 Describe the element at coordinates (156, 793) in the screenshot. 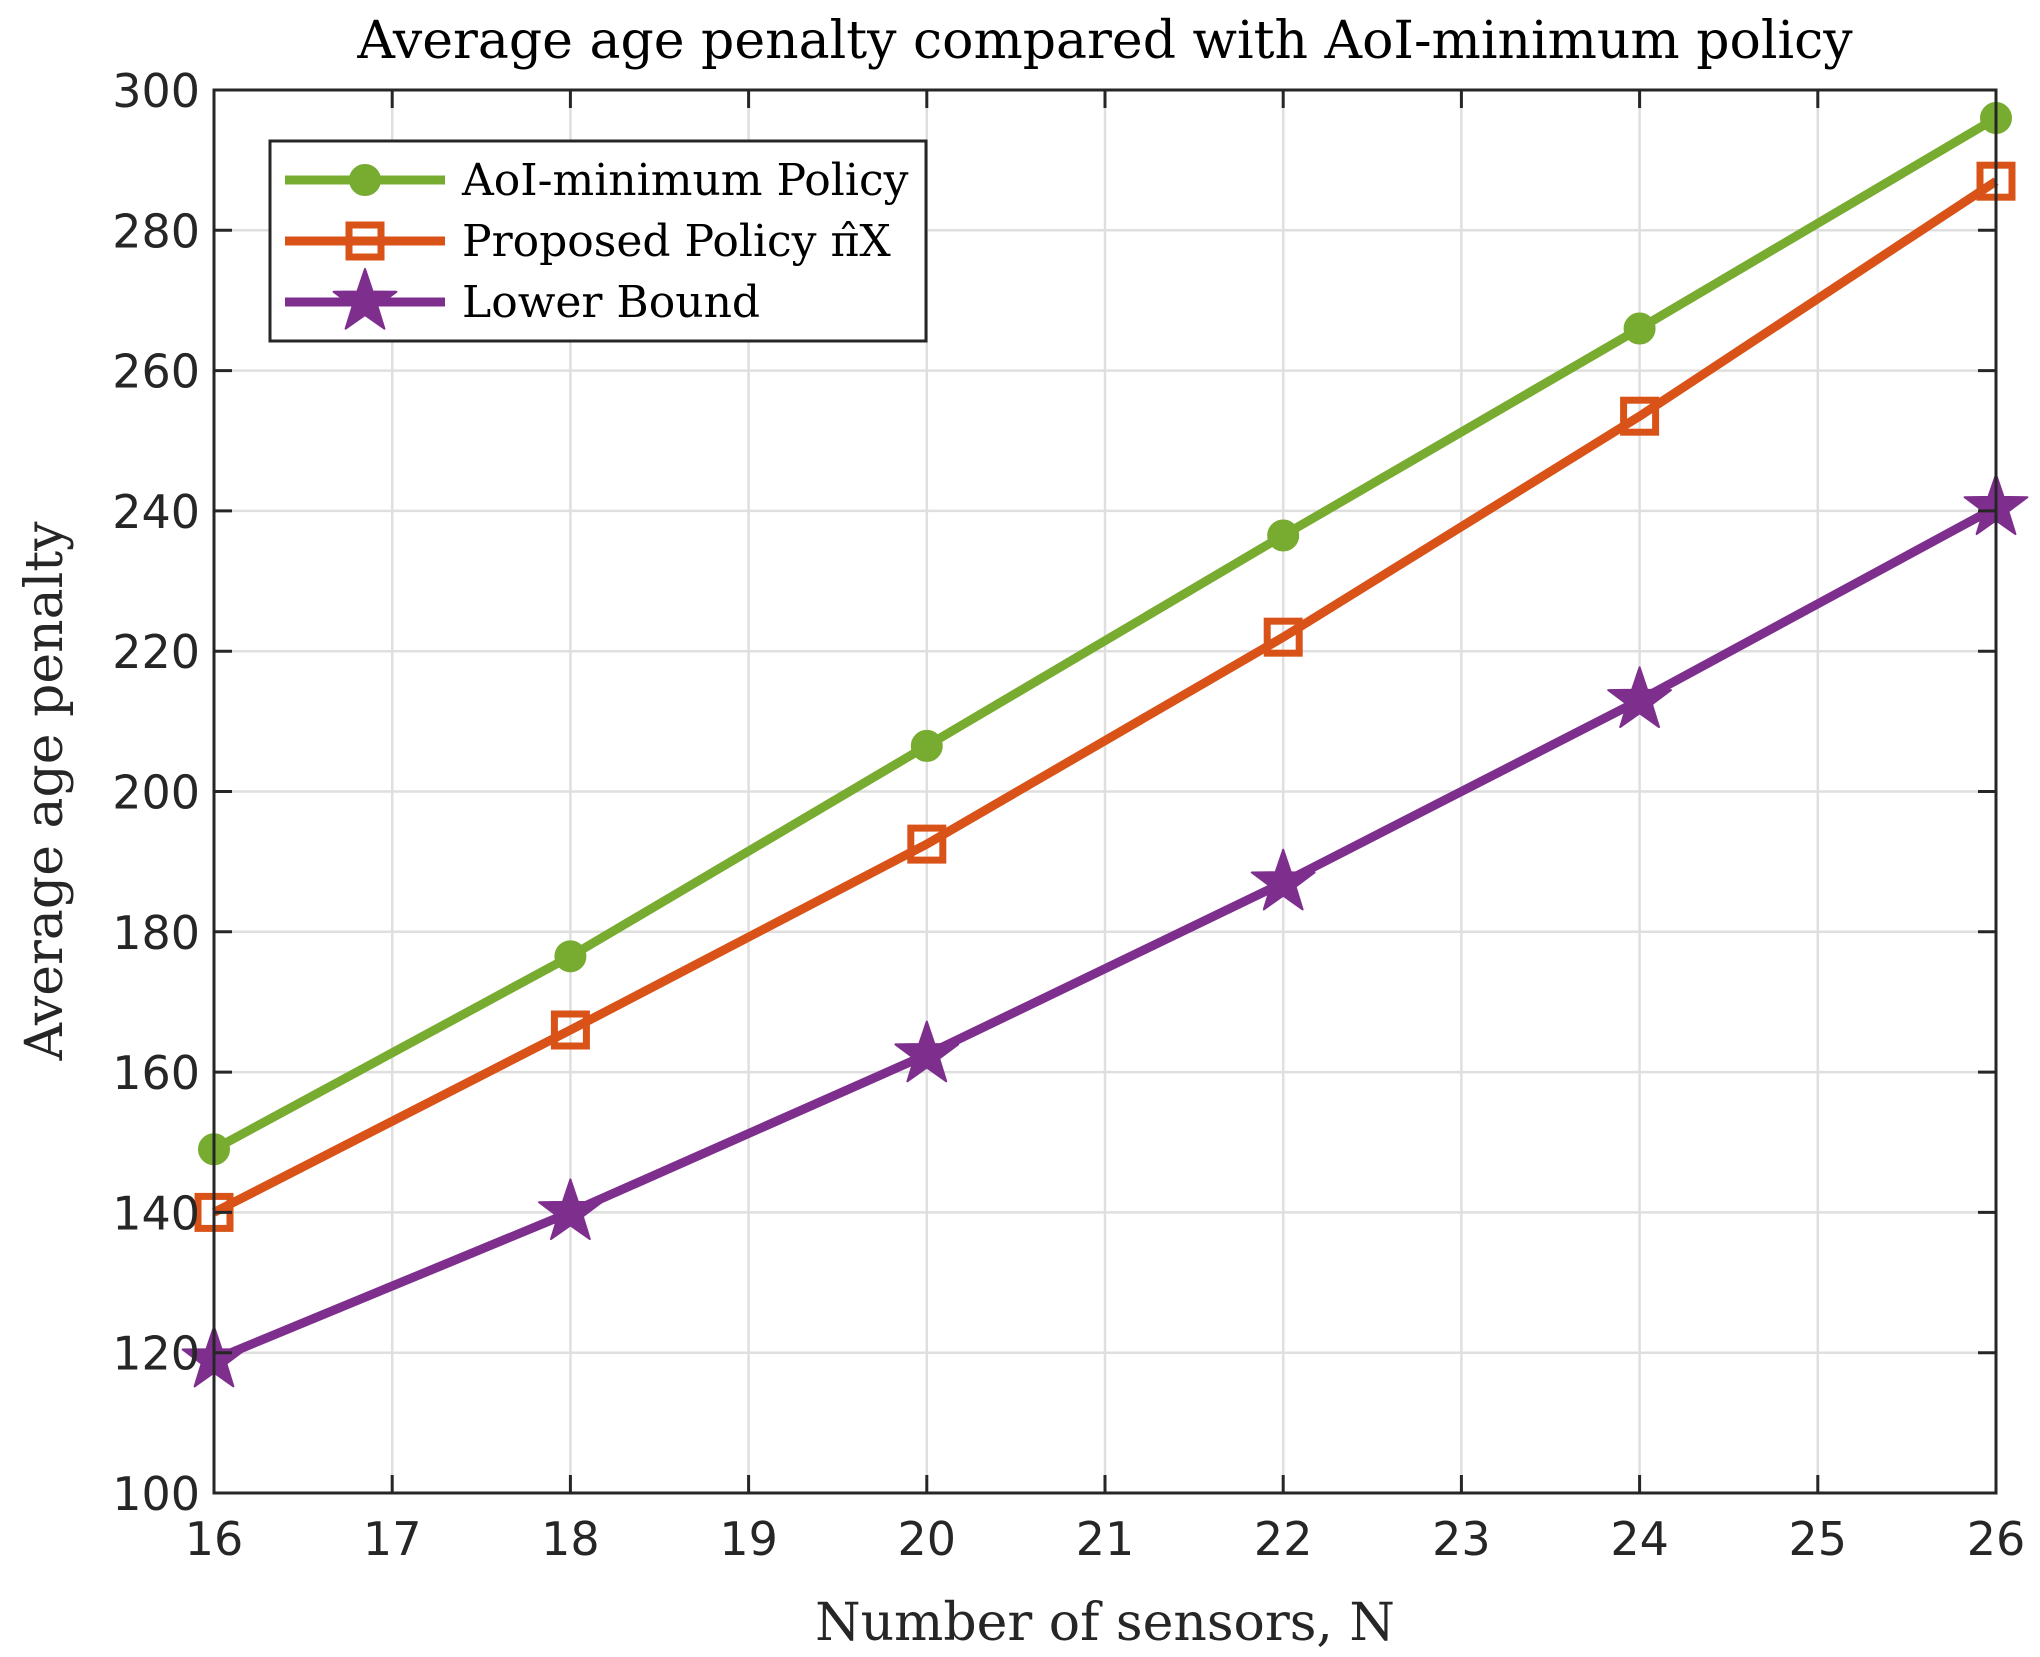

I see `y-tick-label: 200` at that location.